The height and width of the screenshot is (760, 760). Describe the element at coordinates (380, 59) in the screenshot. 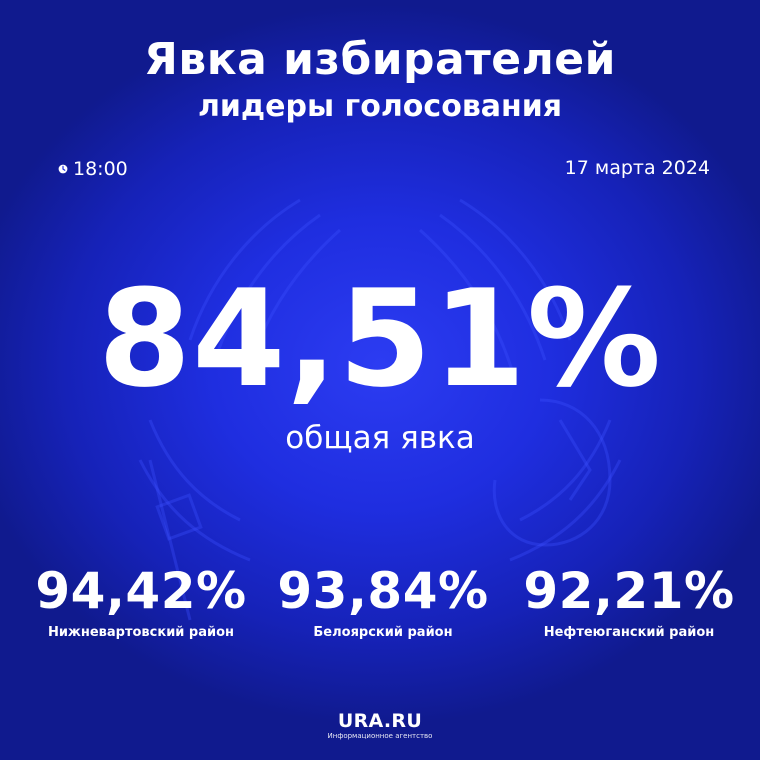

I see `page-title: Явка избирателей` at that location.